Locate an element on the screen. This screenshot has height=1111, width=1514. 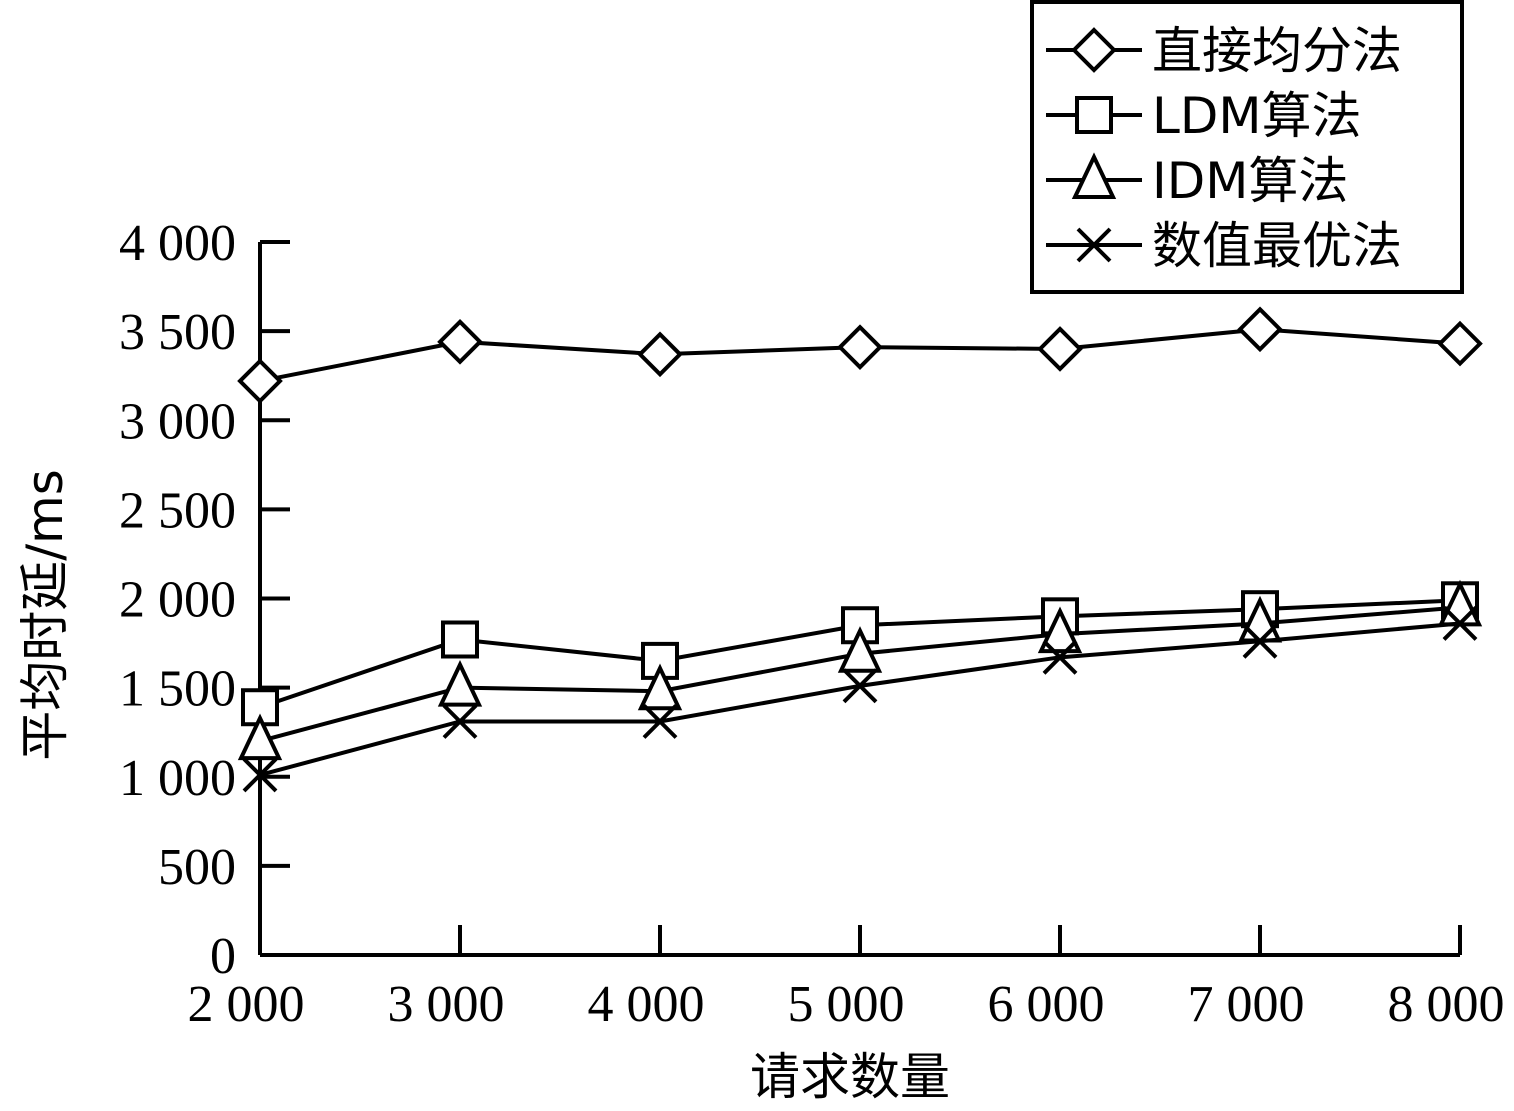
x-tick-label: 3 000 is located at coordinates (446, 1004).